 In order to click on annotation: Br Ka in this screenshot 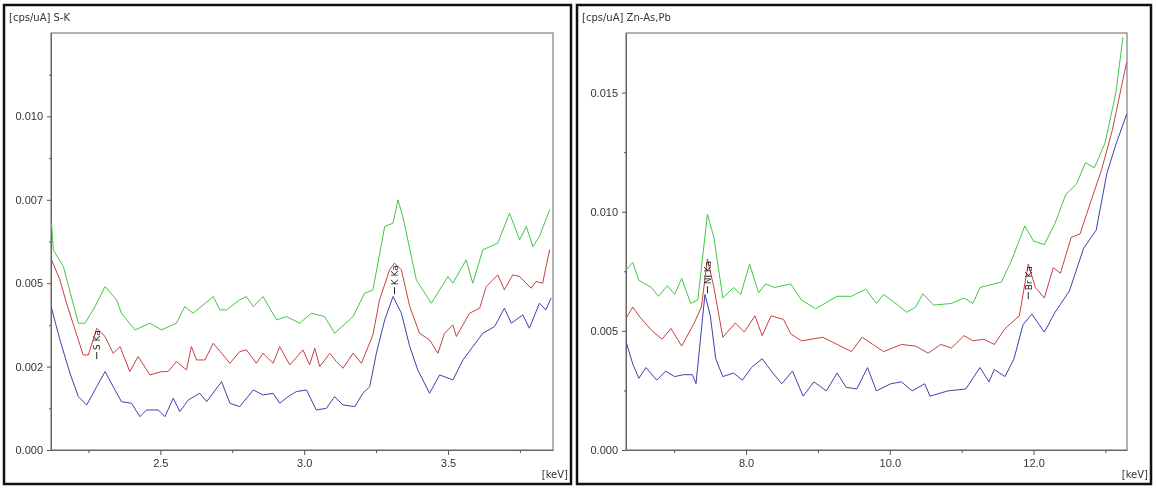, I will do `click(1028, 278)`.